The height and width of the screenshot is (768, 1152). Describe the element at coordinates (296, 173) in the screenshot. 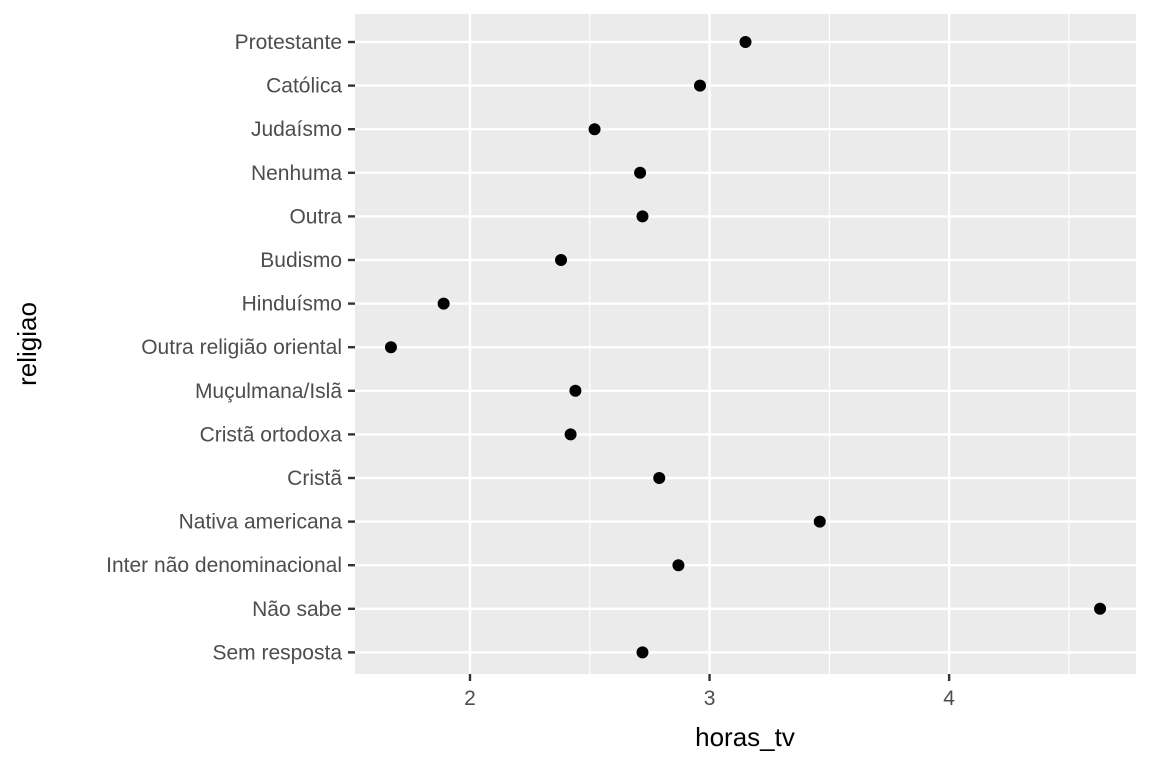

I see `y-tick-label: Nenhuma` at that location.